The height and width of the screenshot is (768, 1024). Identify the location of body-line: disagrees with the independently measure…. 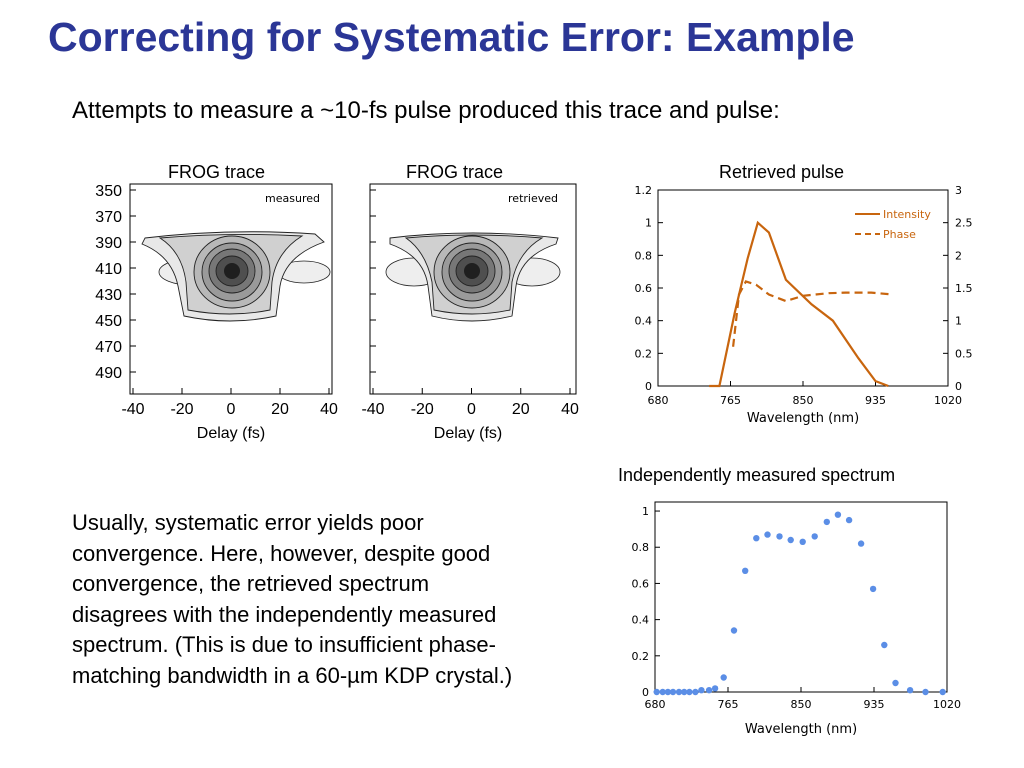
(284, 614).